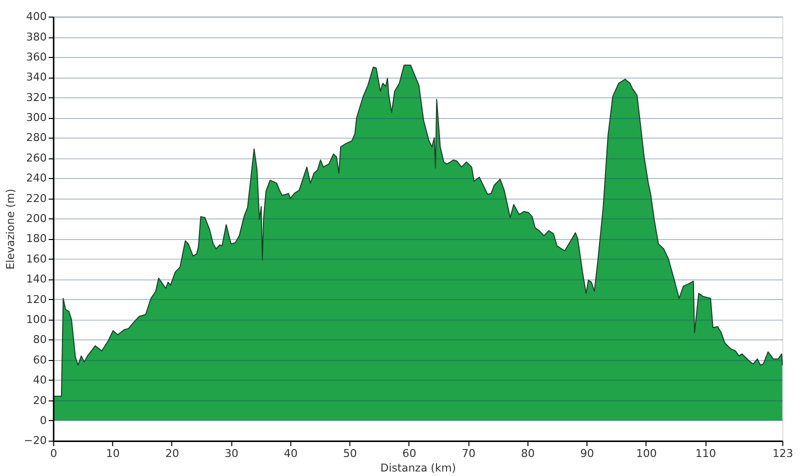  Describe the element at coordinates (36, 178) in the screenshot. I see `y-tick-label: 240` at that location.